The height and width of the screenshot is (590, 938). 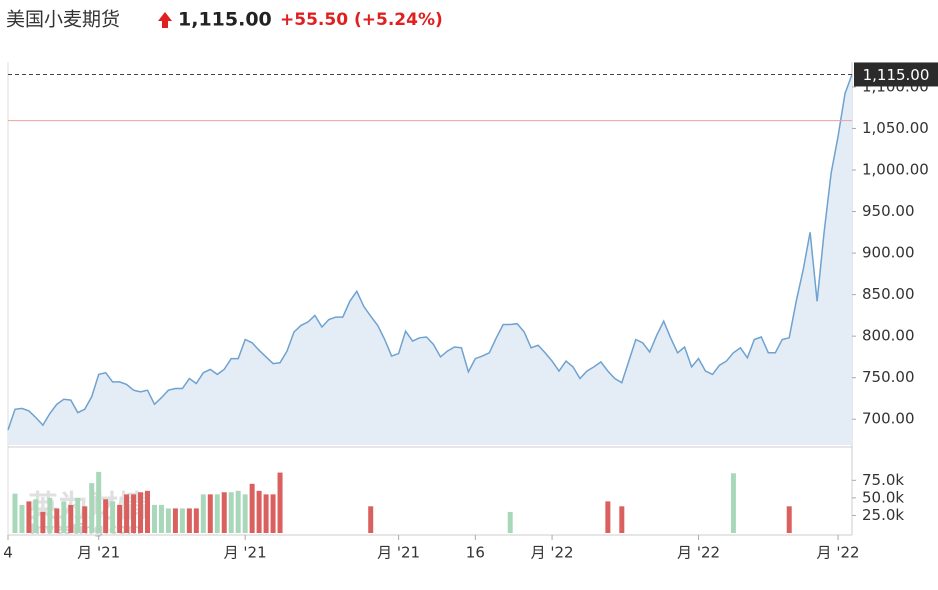 I want to click on y-tick-label: 700.00, so click(x=888, y=419).